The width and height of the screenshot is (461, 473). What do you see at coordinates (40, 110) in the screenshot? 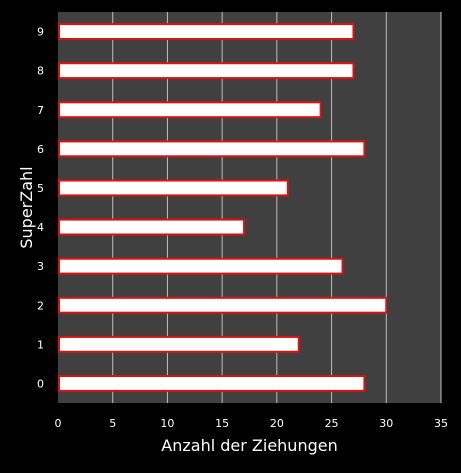
I see `y-tick-label: 7` at bounding box center [40, 110].